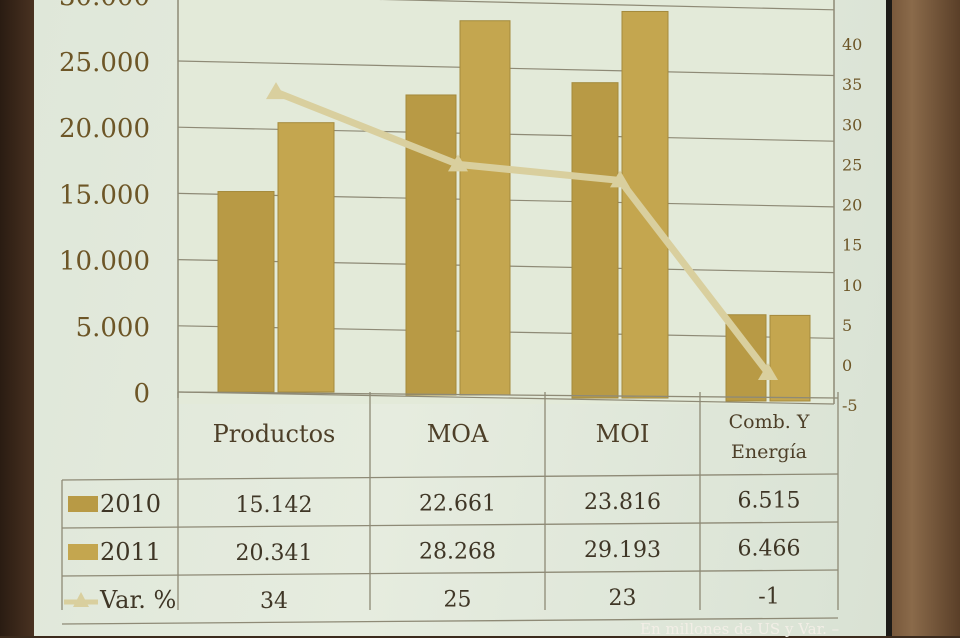 Image resolution: width=960 pixels, height=638 pixels. What do you see at coordinates (104, 6) in the screenshot?
I see `left-tick-label: 30.000` at bounding box center [104, 6].